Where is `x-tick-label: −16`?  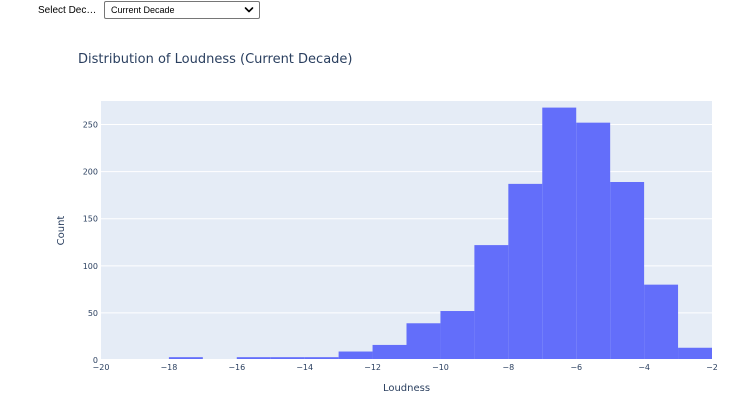 x-tick-label: −16 is located at coordinates (236, 367).